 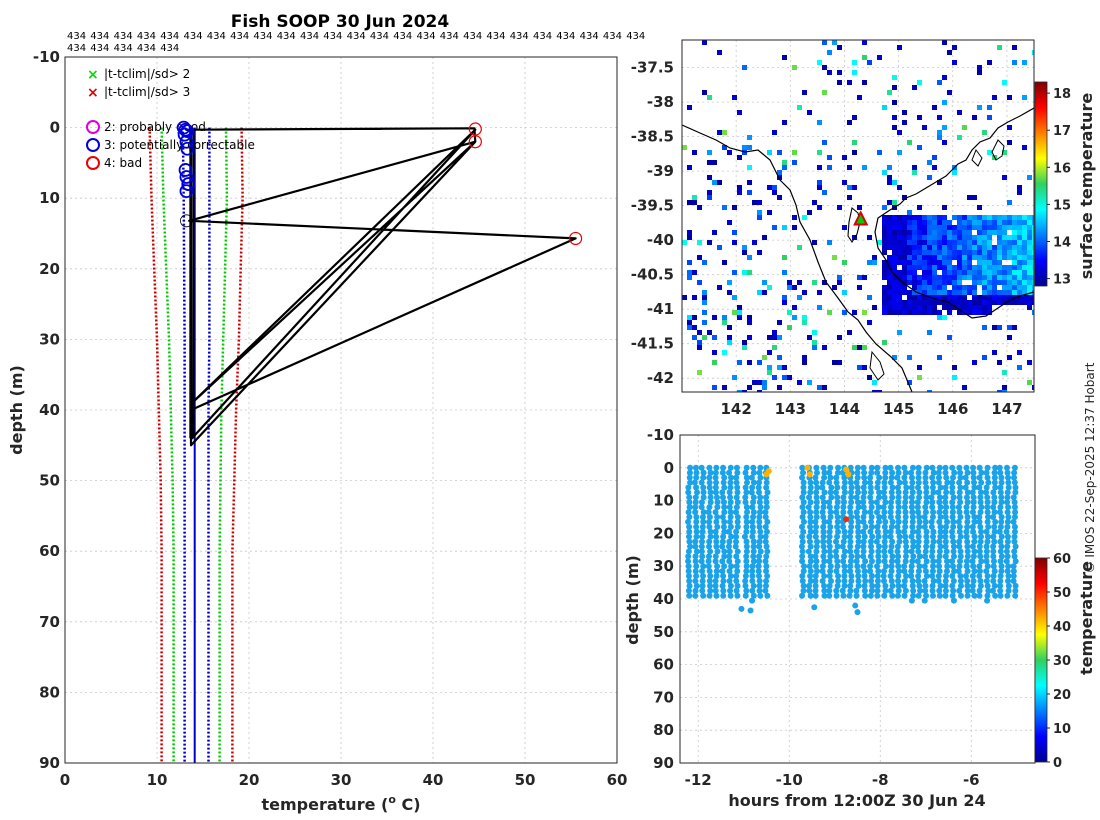 What do you see at coordinates (93, 145) in the screenshot?
I see `legend-flag3-marker` at bounding box center [93, 145].